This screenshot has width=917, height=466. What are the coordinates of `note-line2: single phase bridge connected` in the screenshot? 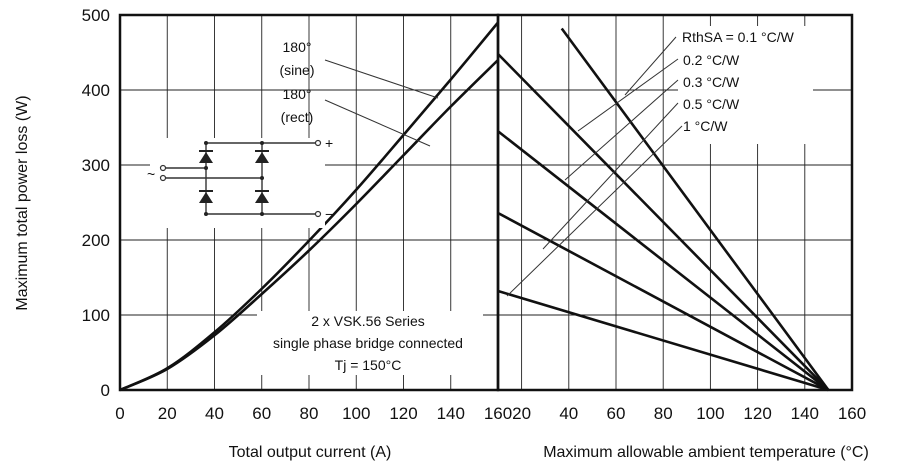 It's located at (368, 343).